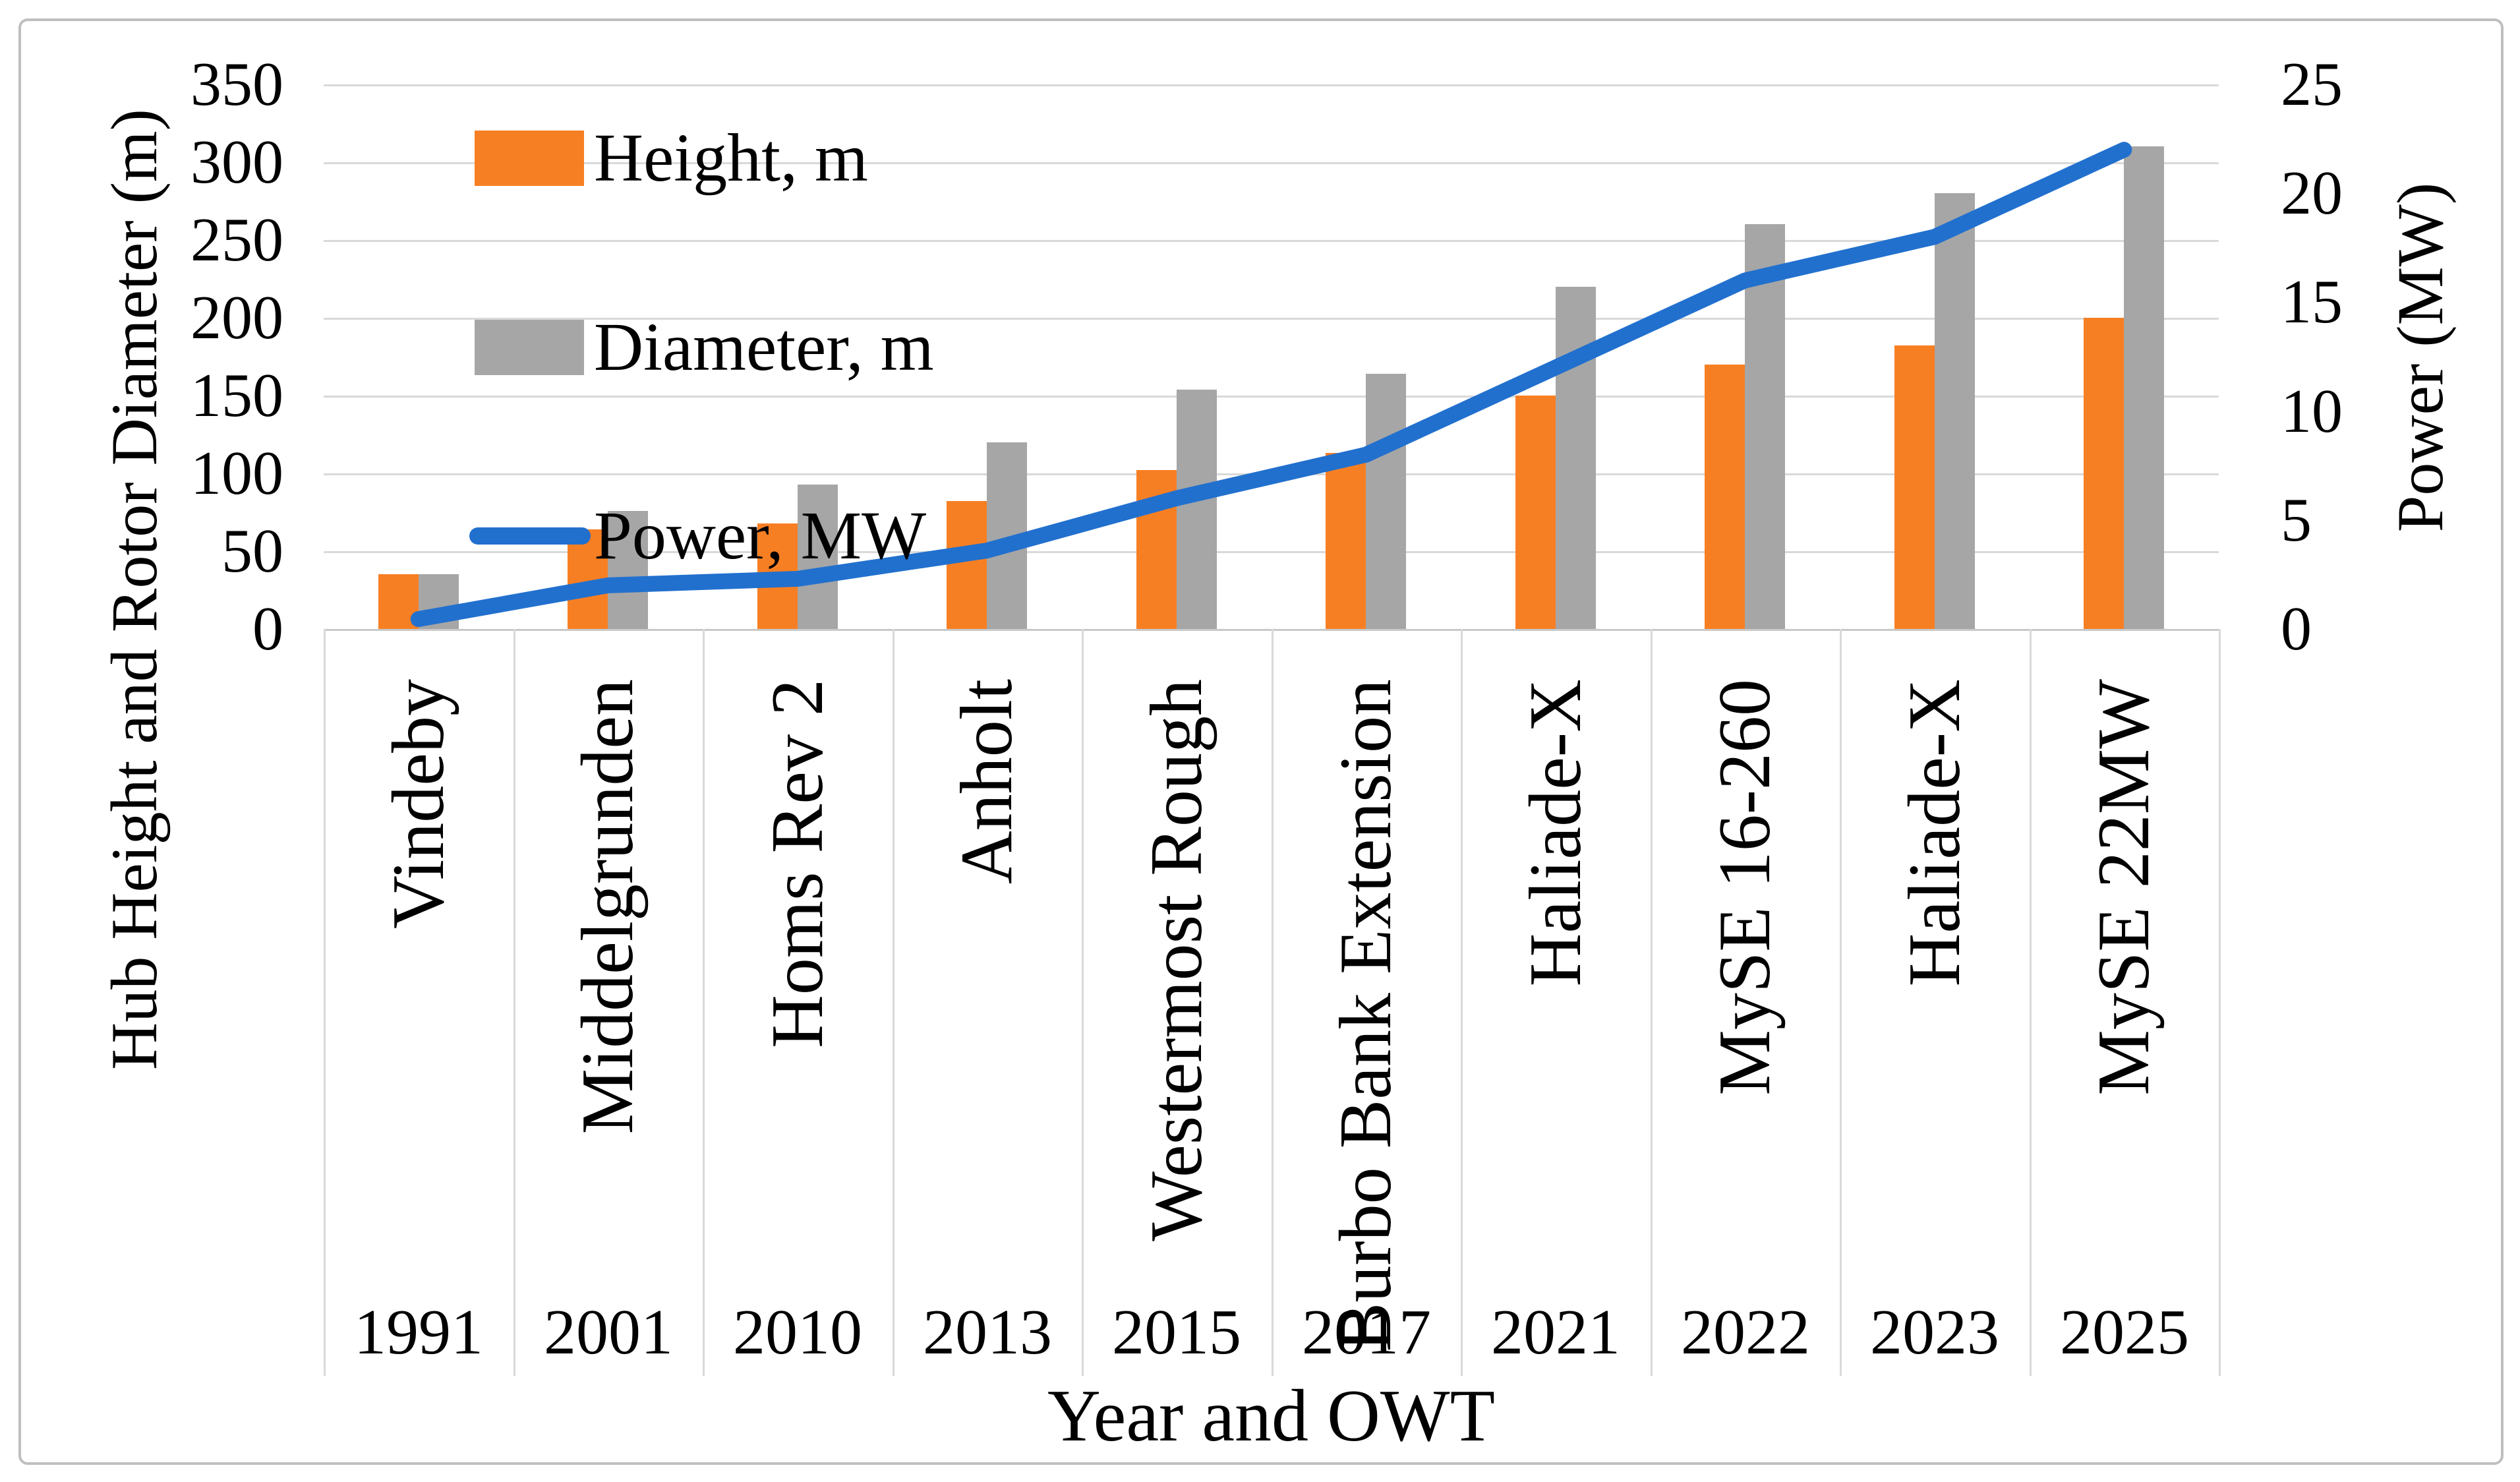 The height and width of the screenshot is (1482, 2520). I want to click on y-axis-tick-left: 250, so click(236, 240).